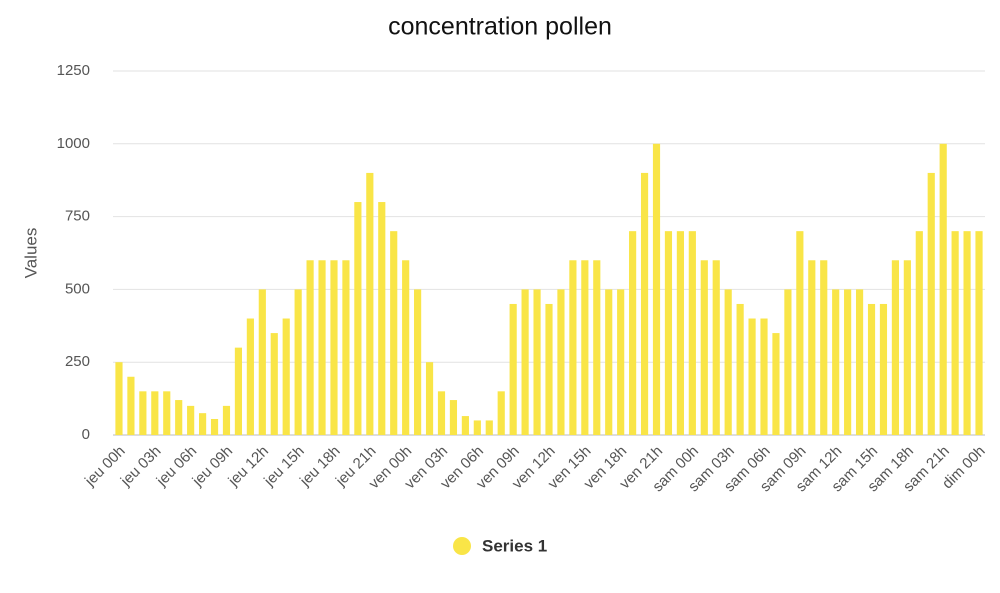 The width and height of the screenshot is (1000, 593). Describe the element at coordinates (77, 216) in the screenshot. I see `y-tick-label: 750` at that location.